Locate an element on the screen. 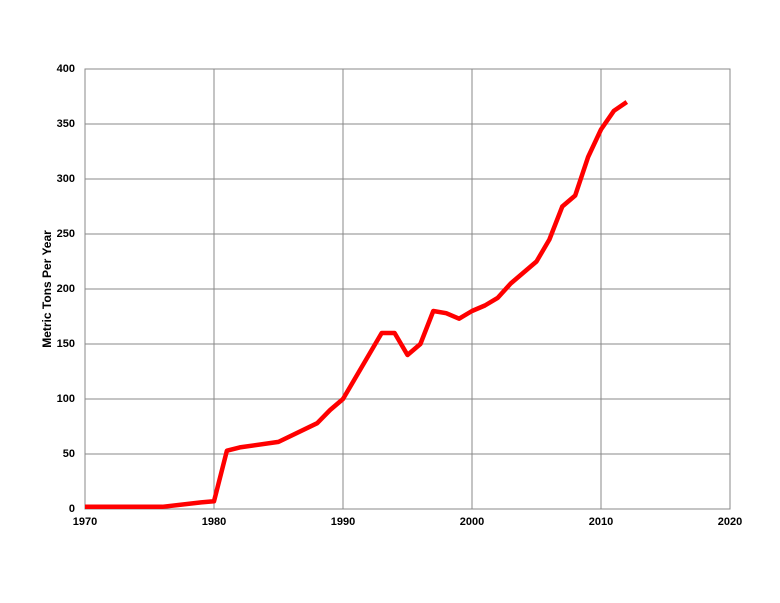 The height and width of the screenshot is (603, 780). y-tick-label: 0 is located at coordinates (72, 509).